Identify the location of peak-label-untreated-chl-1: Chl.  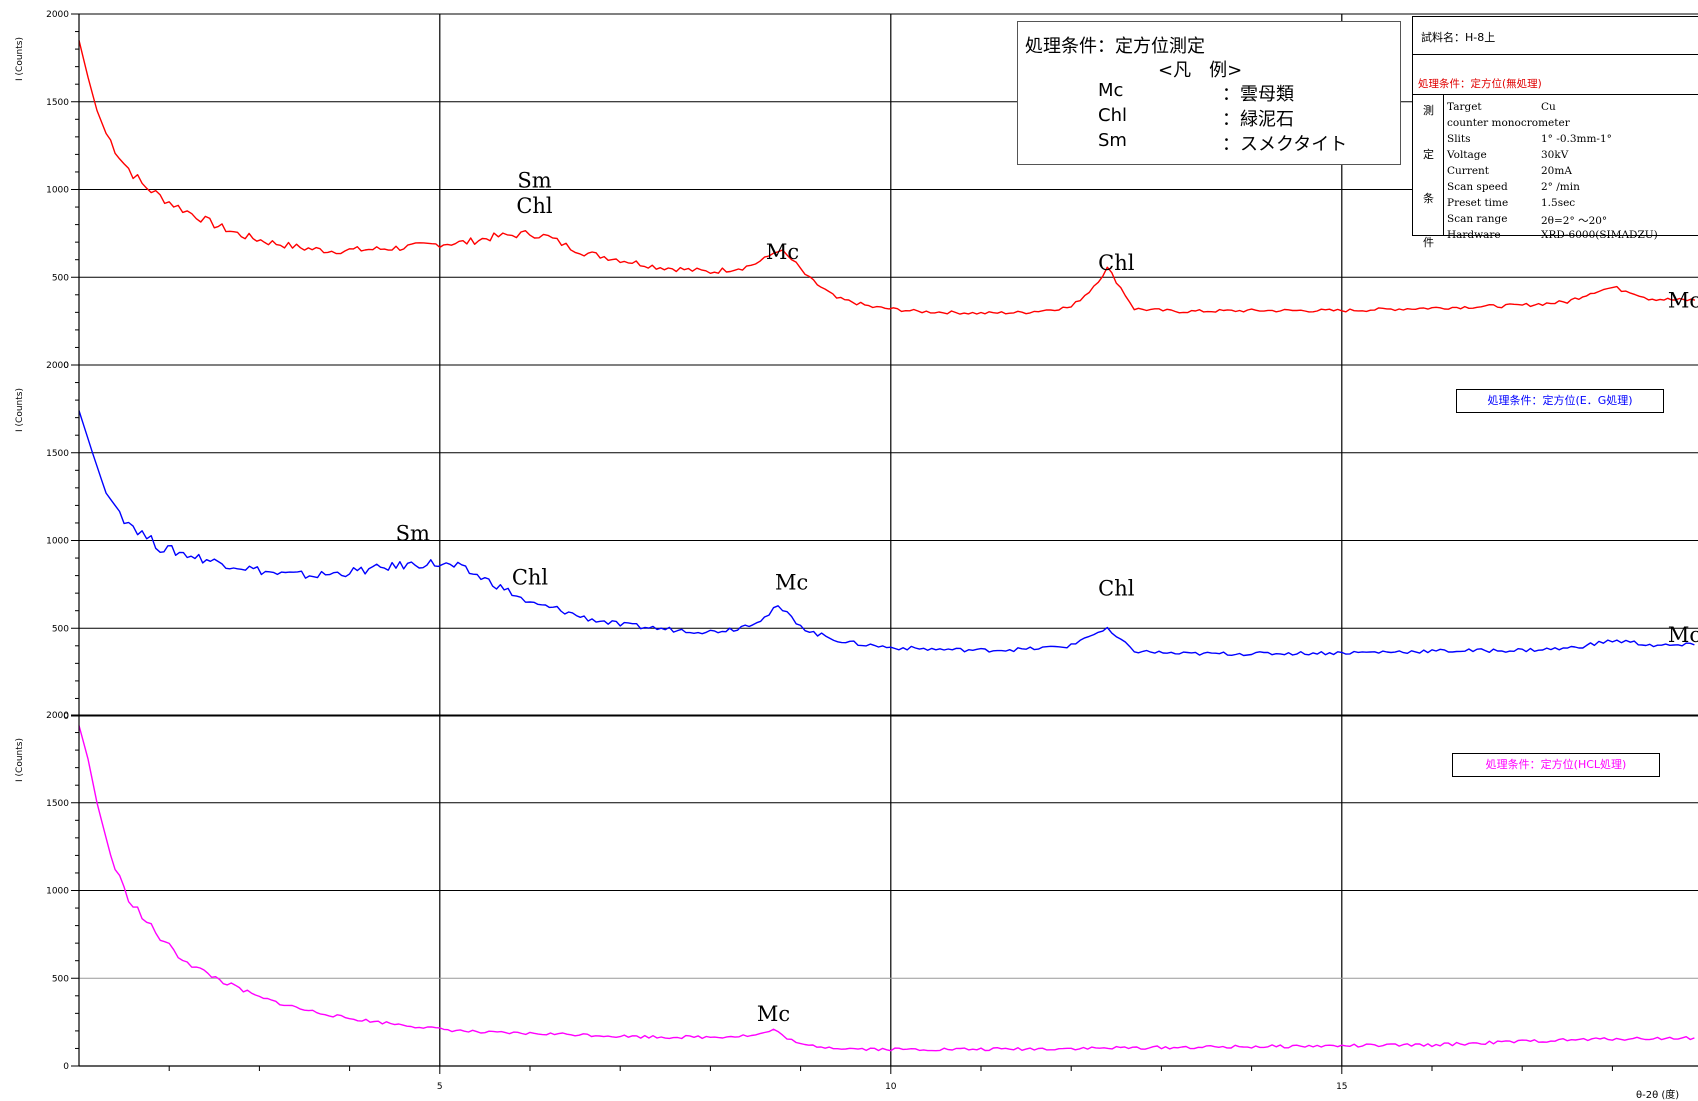
(534, 206).